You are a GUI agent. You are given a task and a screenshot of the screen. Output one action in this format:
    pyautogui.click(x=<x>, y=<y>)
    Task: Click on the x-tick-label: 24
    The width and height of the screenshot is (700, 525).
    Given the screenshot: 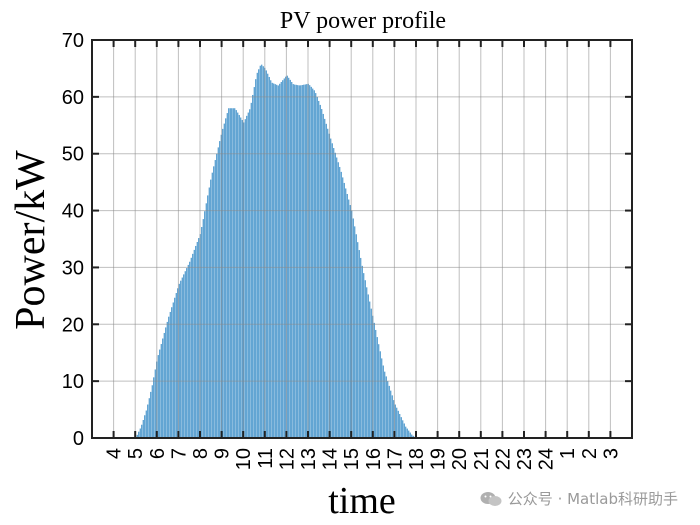 What is the action you would take?
    pyautogui.click(x=547, y=459)
    